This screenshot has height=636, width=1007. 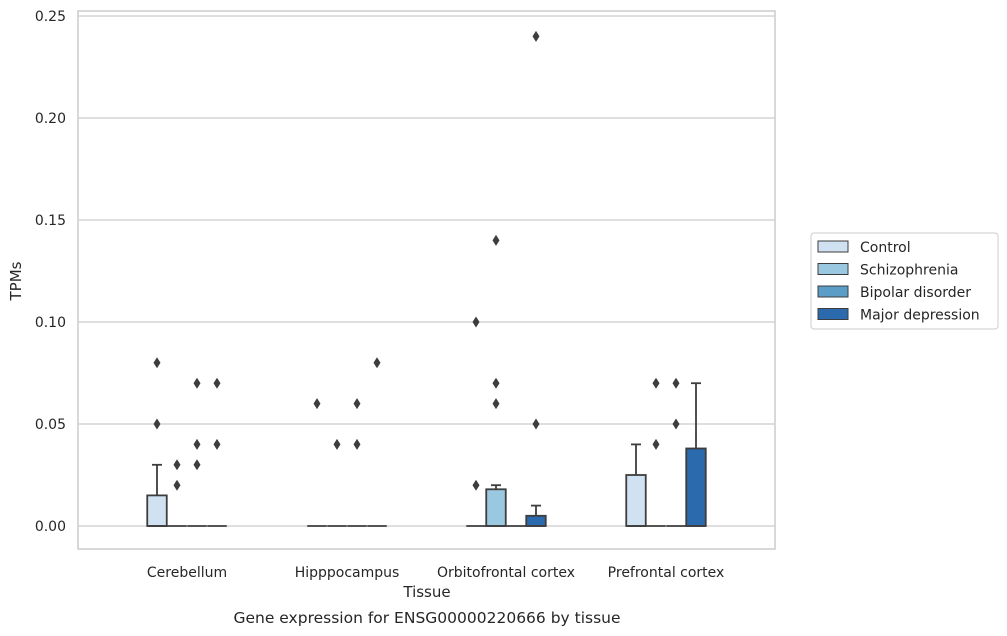 What do you see at coordinates (915, 293) in the screenshot?
I see `legend-entry: Bipolar disorder` at bounding box center [915, 293].